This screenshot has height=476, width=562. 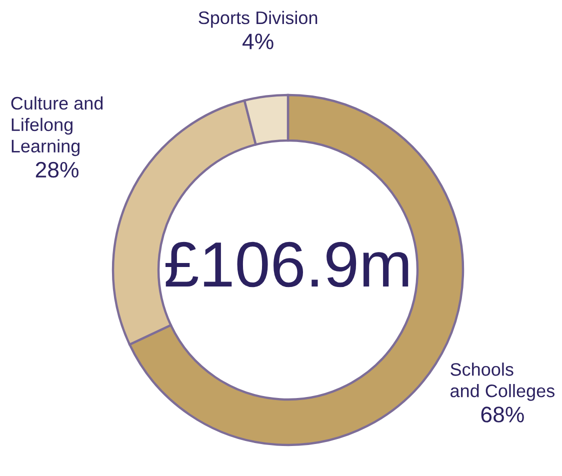 What do you see at coordinates (502, 414) in the screenshot?
I see `data-label: 68%` at bounding box center [502, 414].